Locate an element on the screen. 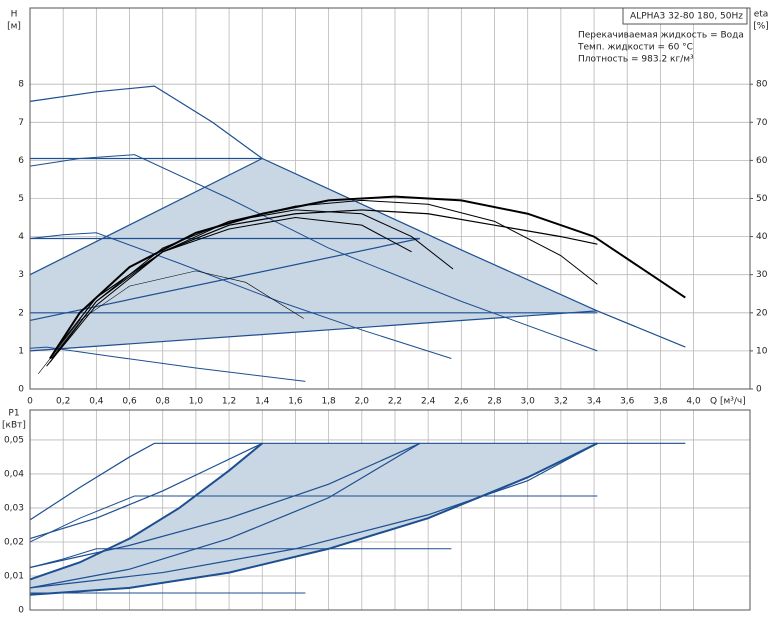 Image resolution: width=773 pixels, height=622 pixels. y2-tick-label: 70 is located at coordinates (762, 123).